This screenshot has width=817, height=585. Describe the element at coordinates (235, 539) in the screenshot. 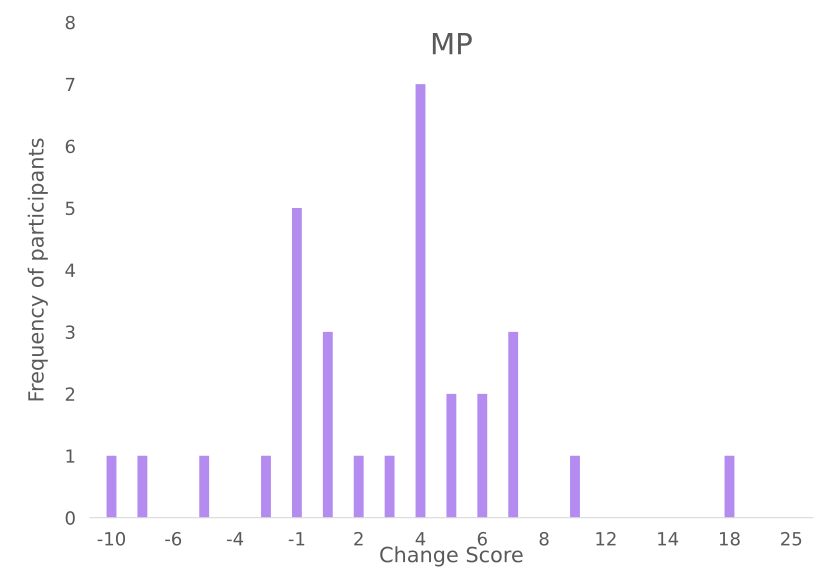

I see `x-tick-label: -4` at that location.